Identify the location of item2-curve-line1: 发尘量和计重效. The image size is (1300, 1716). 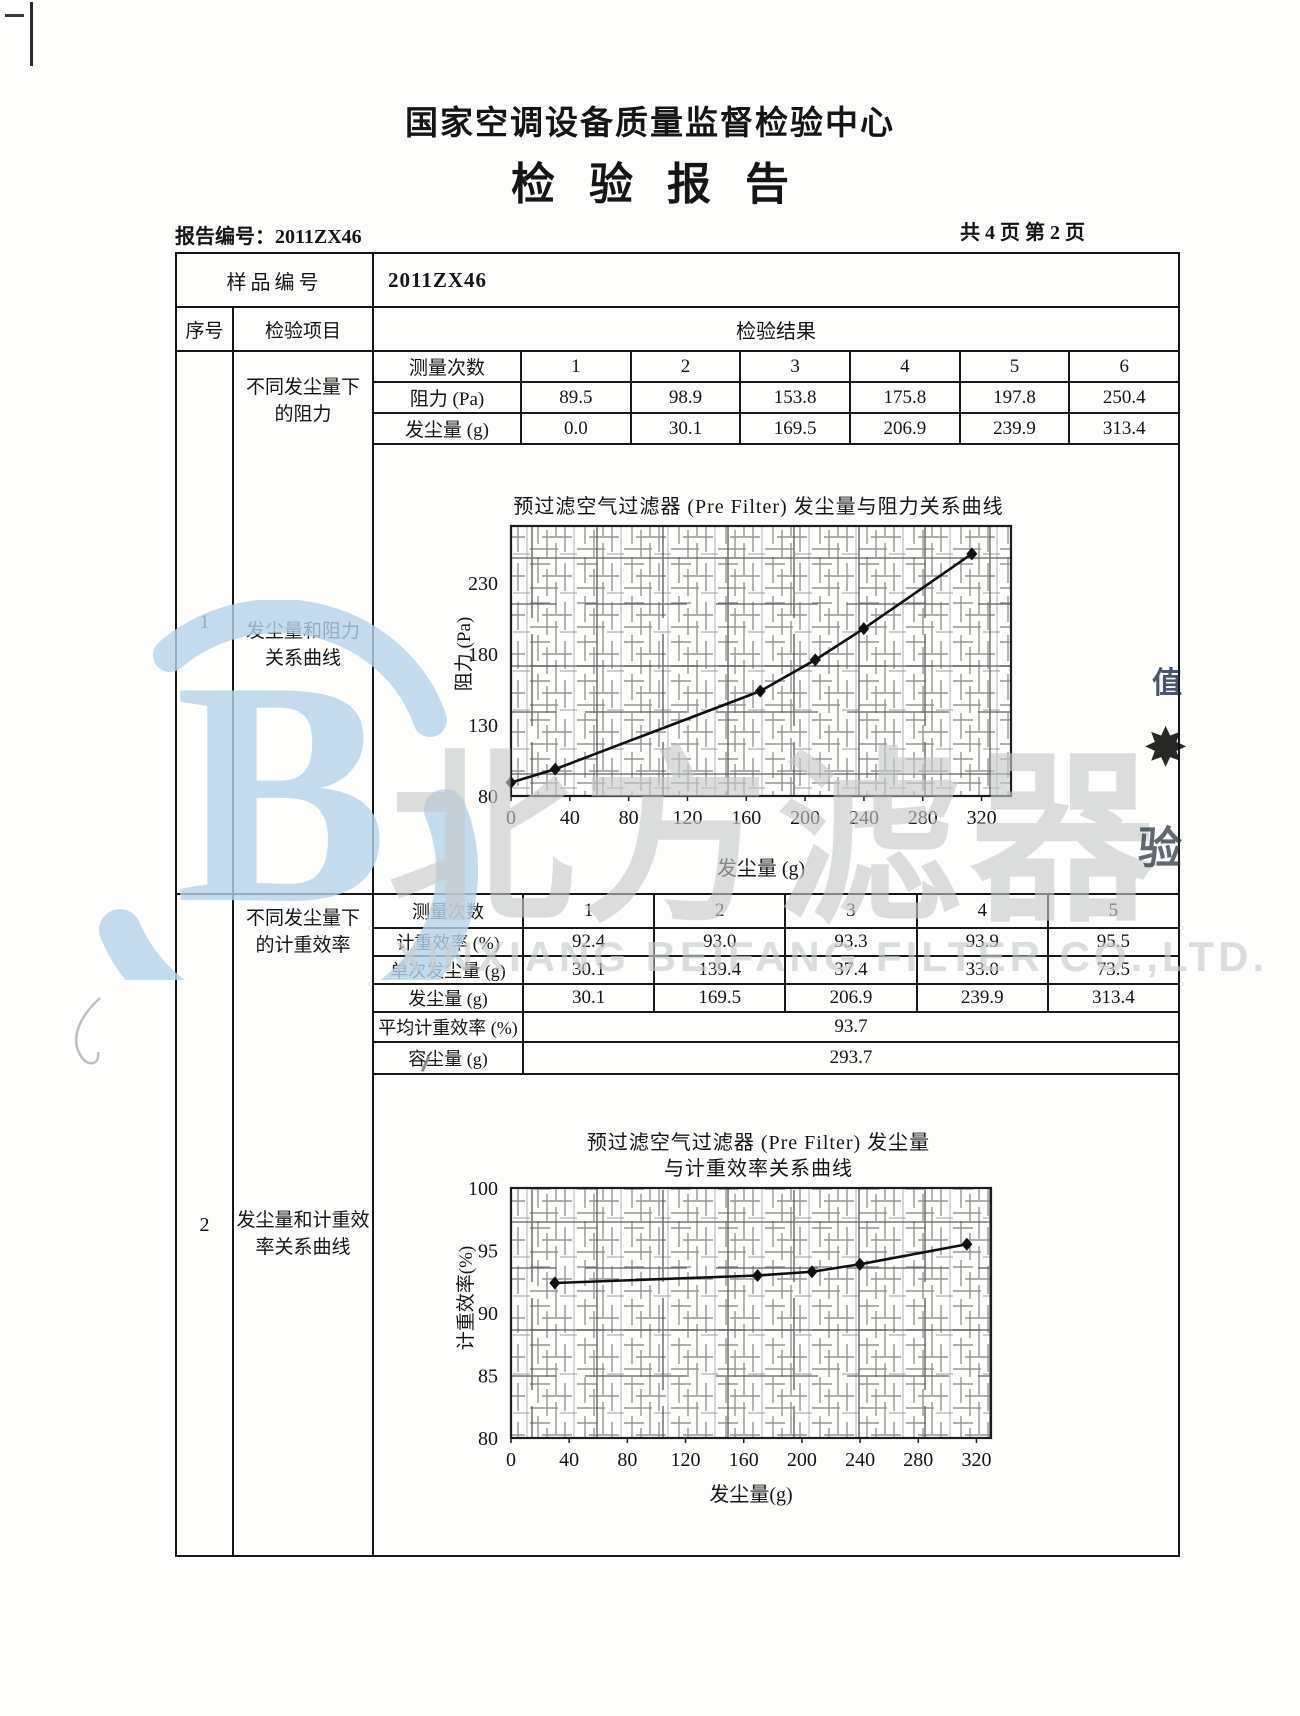
(303, 1220).